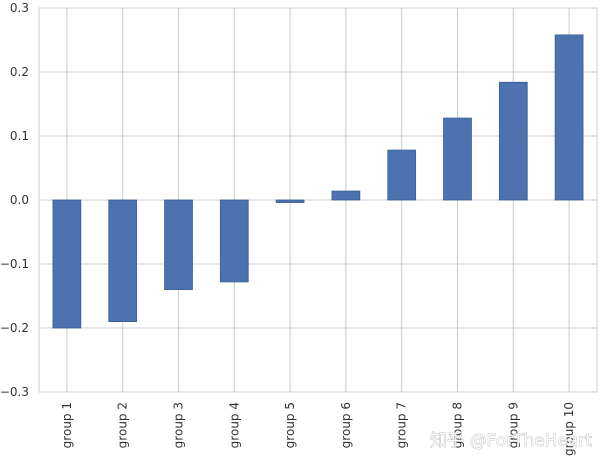  I want to click on y-tick-labels: −0.3 −0.2 −0.1 0.0 0.1 0.2 0.3, so click(14, 200).